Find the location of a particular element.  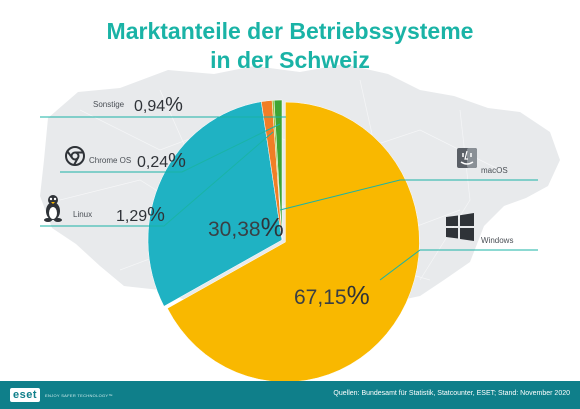

value-linux-number: 1,29 is located at coordinates (132, 216).